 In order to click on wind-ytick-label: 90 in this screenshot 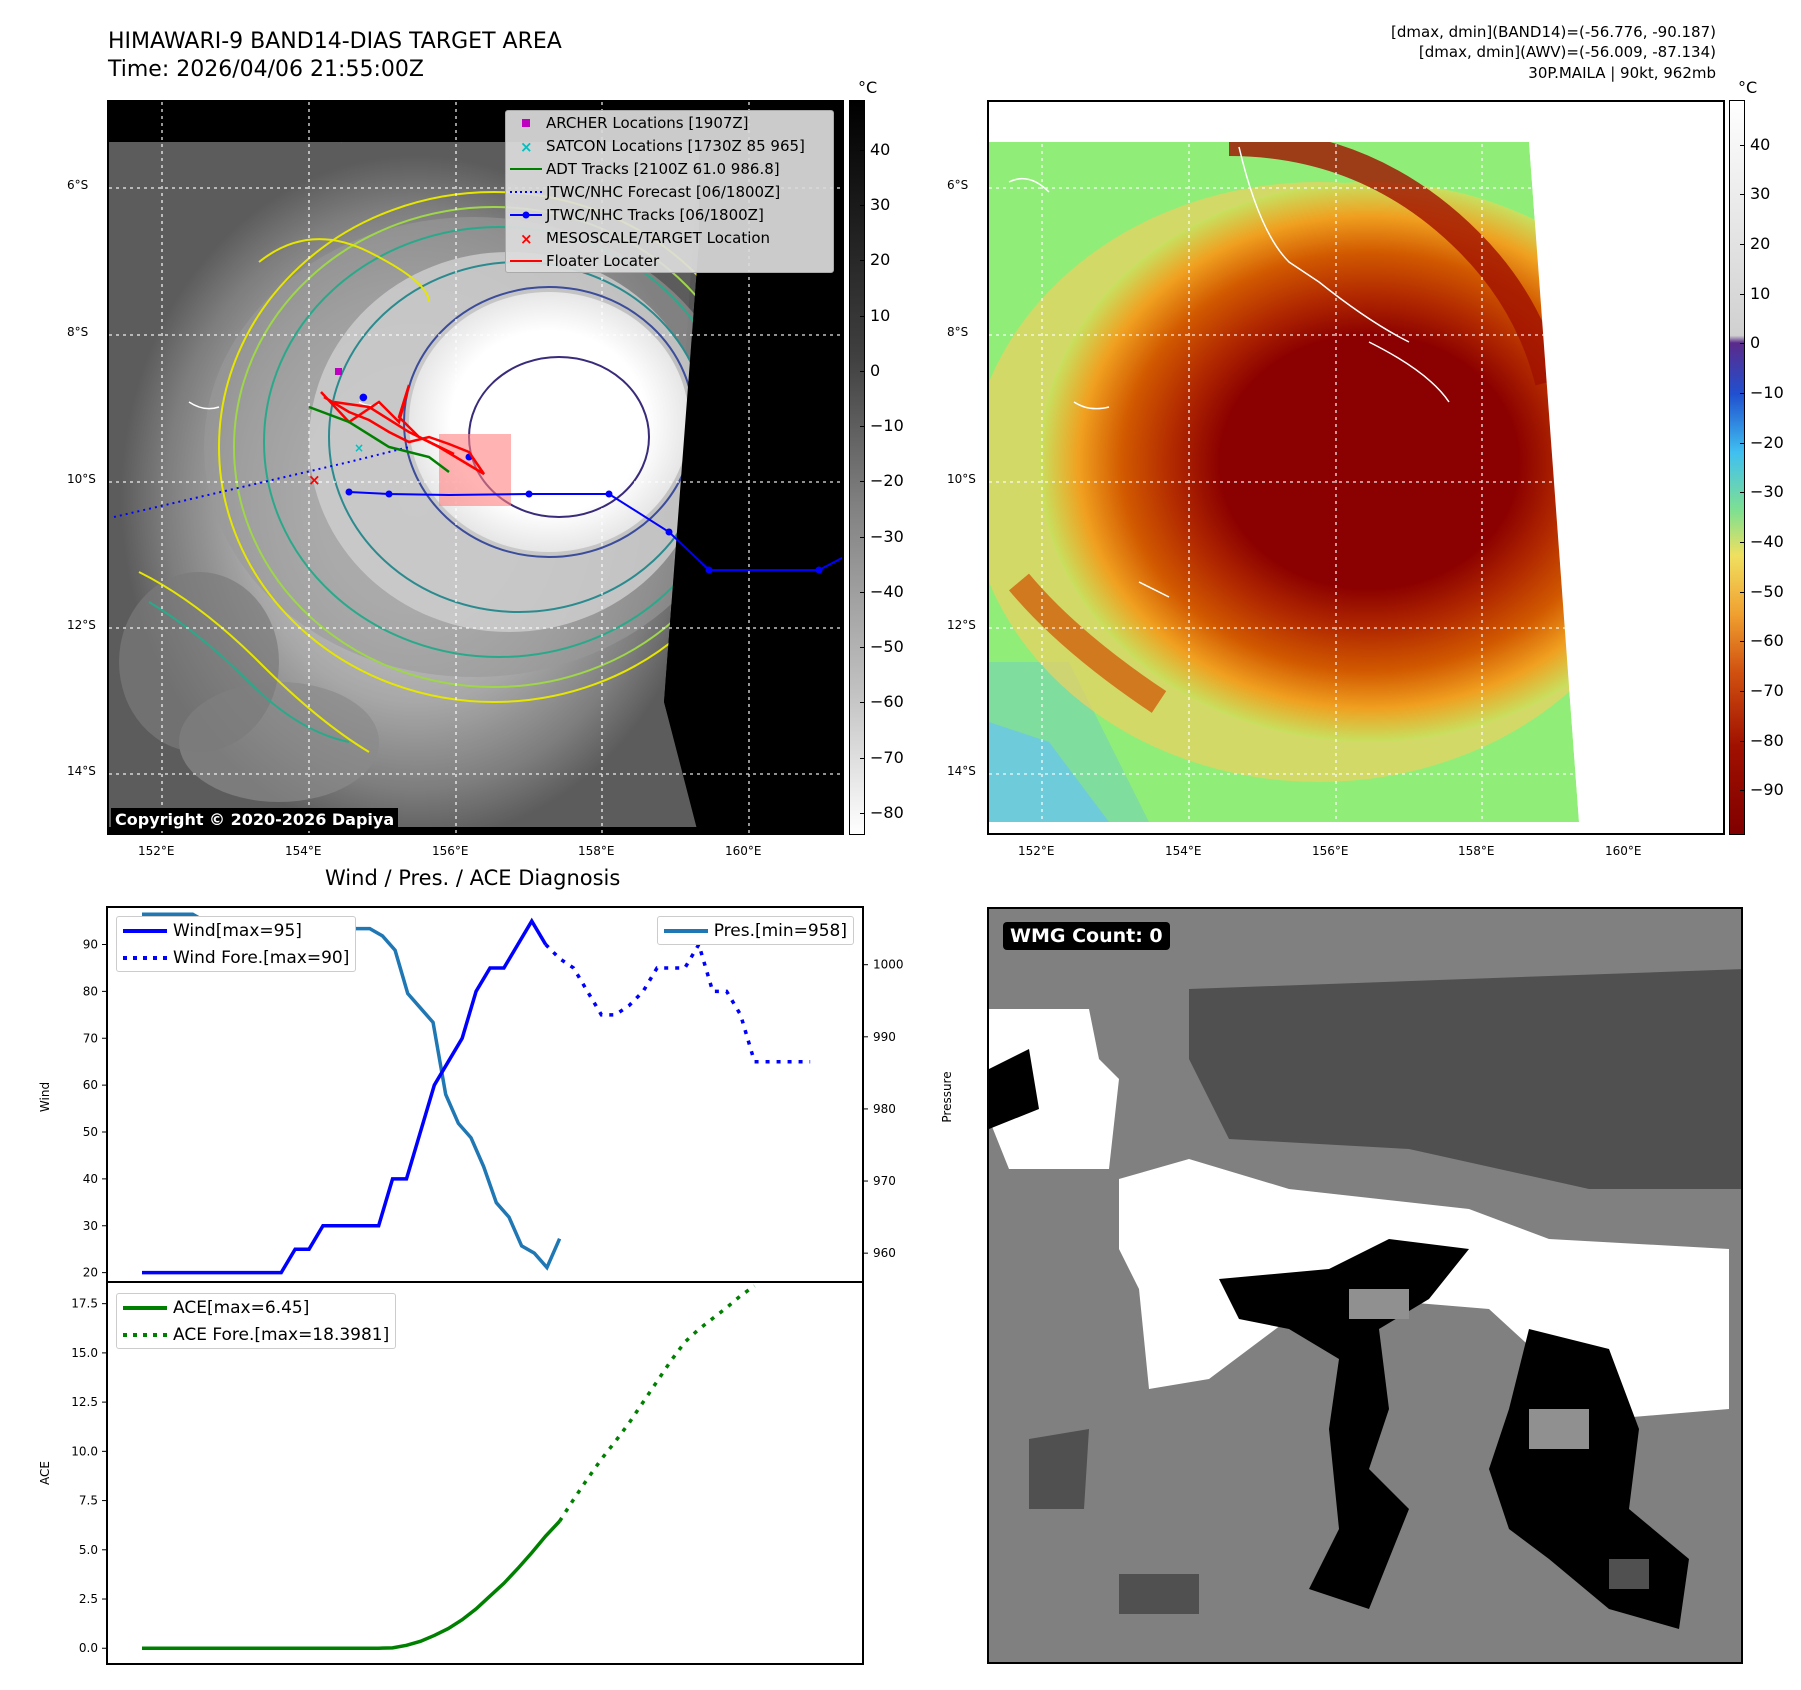, I will do `click(90, 945)`.